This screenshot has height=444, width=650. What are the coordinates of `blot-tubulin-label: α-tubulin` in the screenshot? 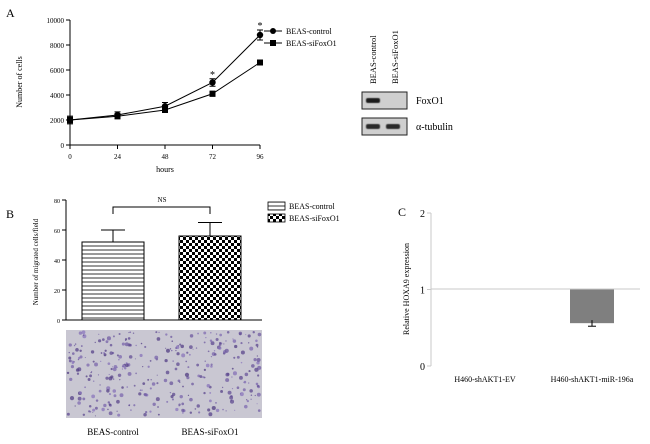 It's located at (434, 127).